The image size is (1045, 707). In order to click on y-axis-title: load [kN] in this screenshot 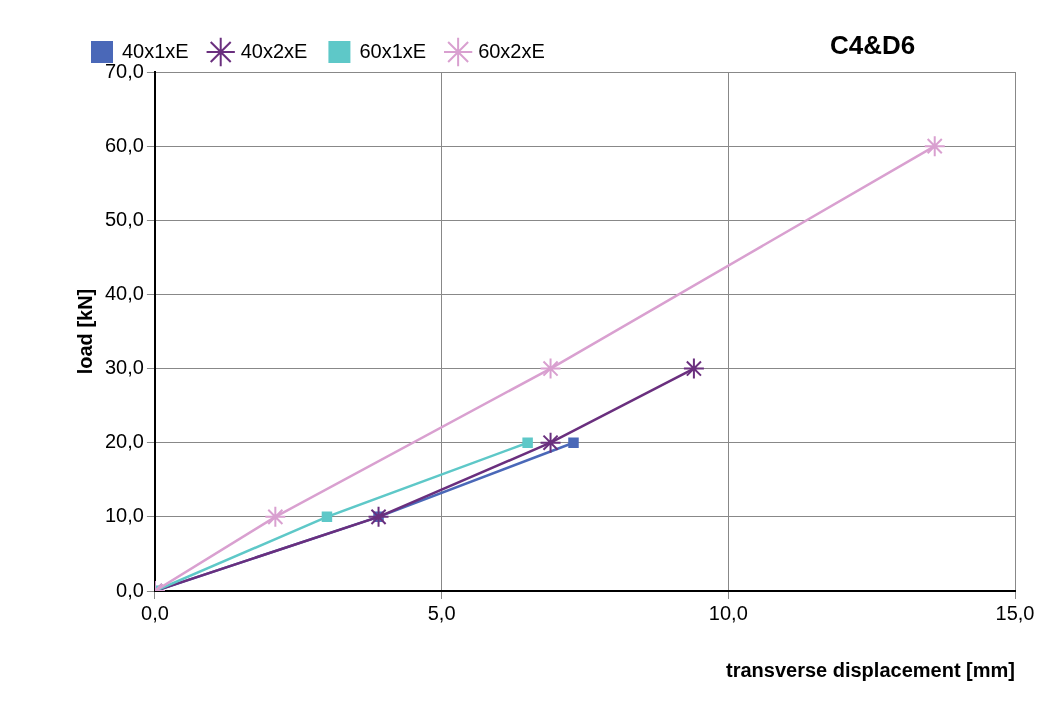, I will do `click(84, 331)`.